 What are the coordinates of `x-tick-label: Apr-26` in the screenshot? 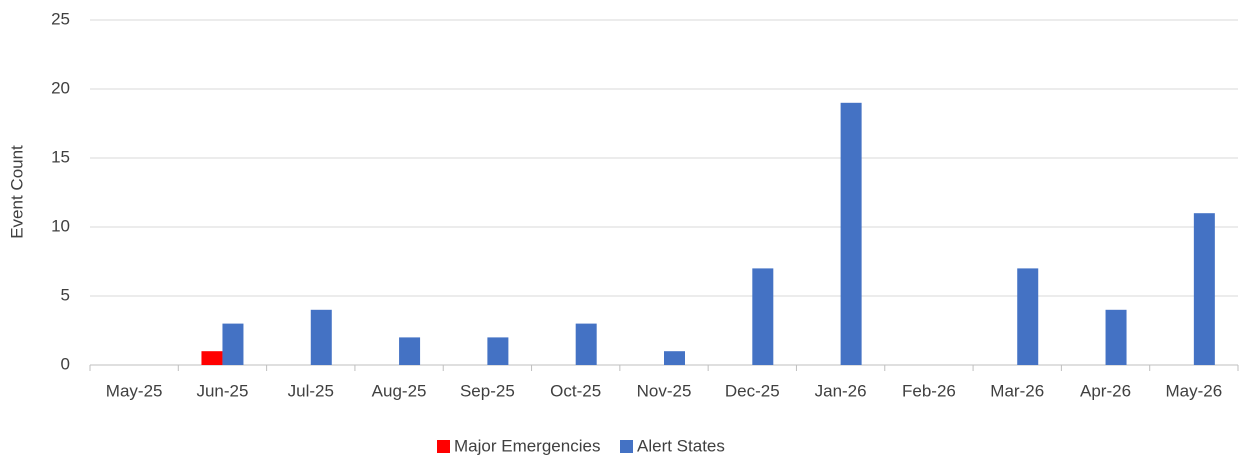 It's located at (1105, 390).